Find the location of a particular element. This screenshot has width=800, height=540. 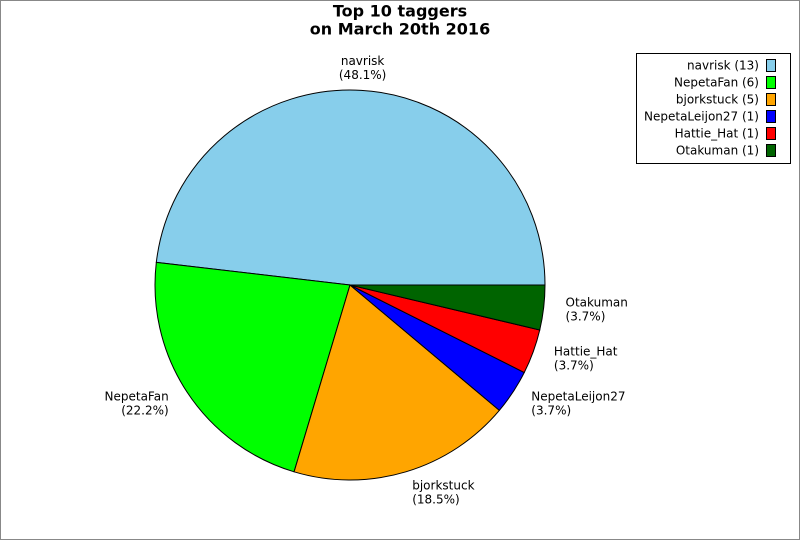

slice-percent: (48.1%) is located at coordinates (362, 75).